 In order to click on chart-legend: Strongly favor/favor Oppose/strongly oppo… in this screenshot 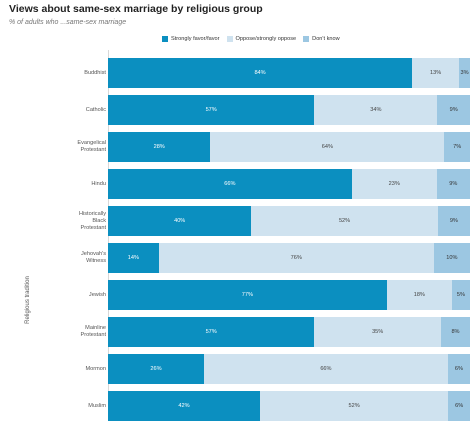, I will do `click(254, 39)`.